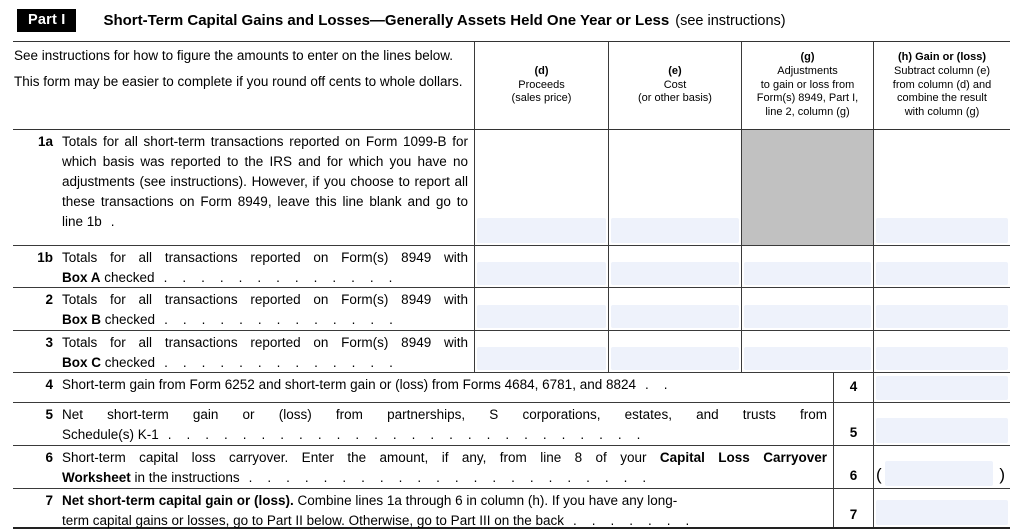  Describe the element at coordinates (942, 230) in the screenshot. I see `input-1a-gain` at that location.